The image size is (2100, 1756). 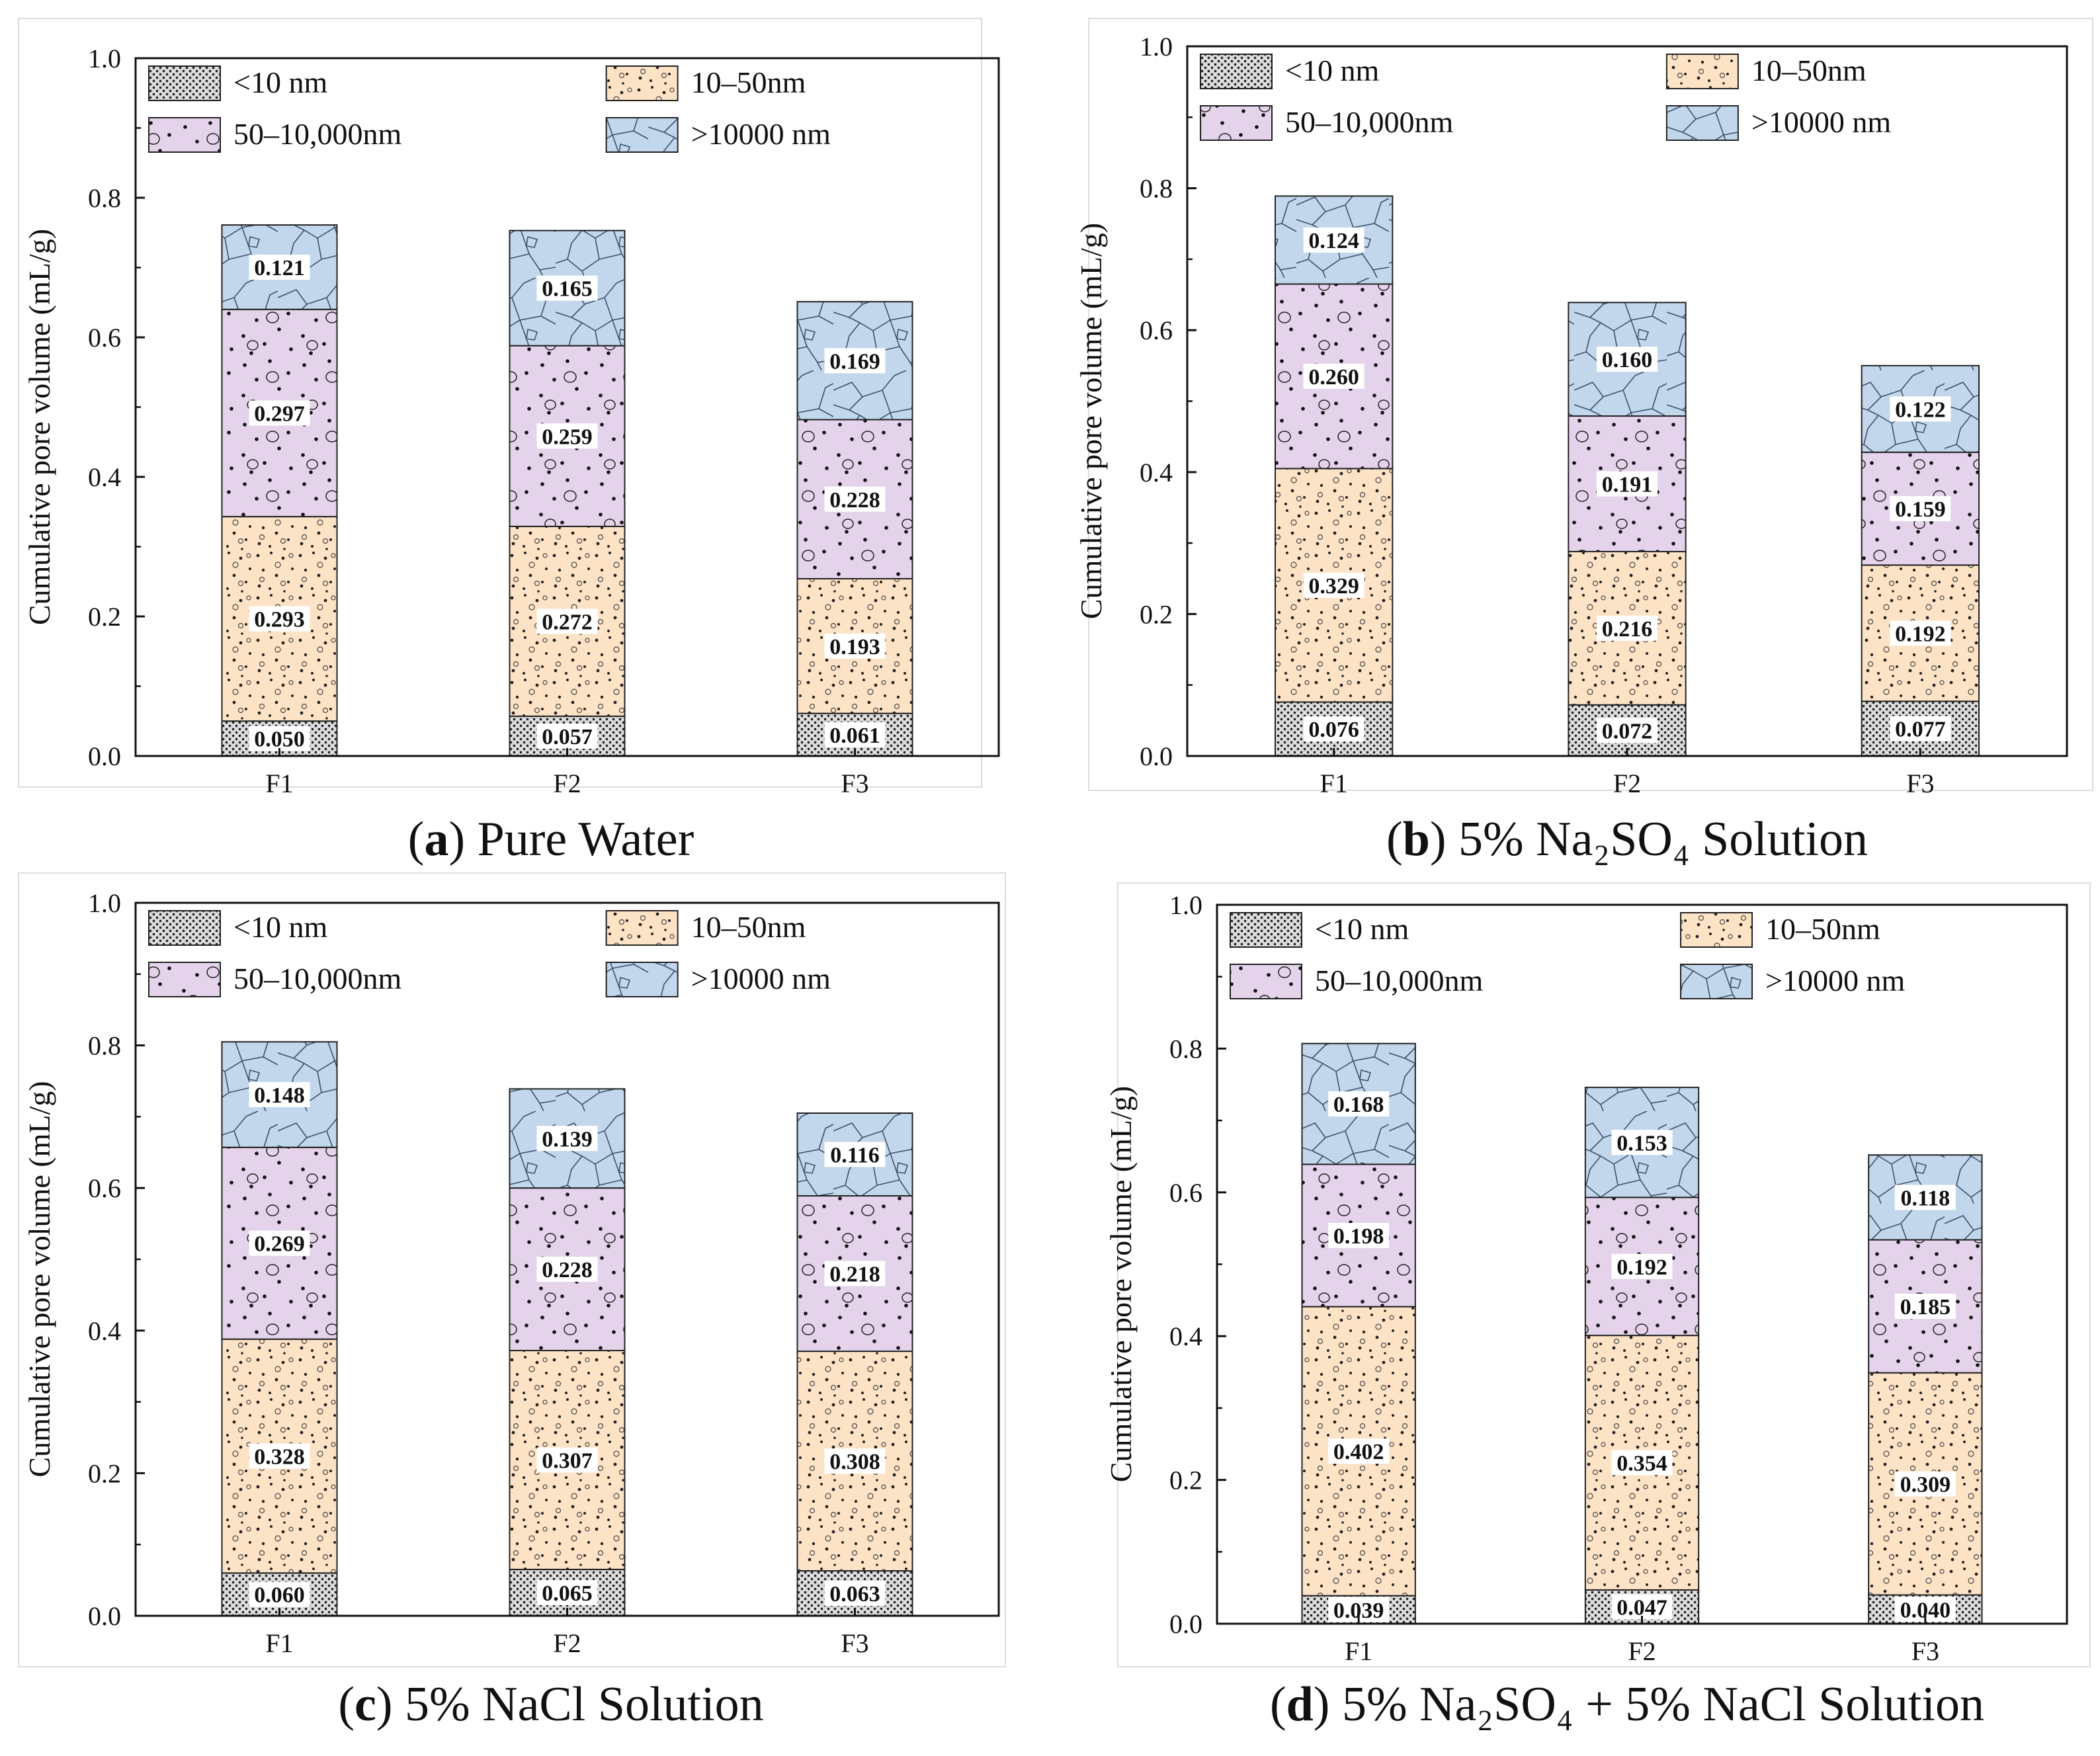 What do you see at coordinates (748, 82) in the screenshot?
I see `panel-a-legend-label-r10-50: 10–50nm` at bounding box center [748, 82].